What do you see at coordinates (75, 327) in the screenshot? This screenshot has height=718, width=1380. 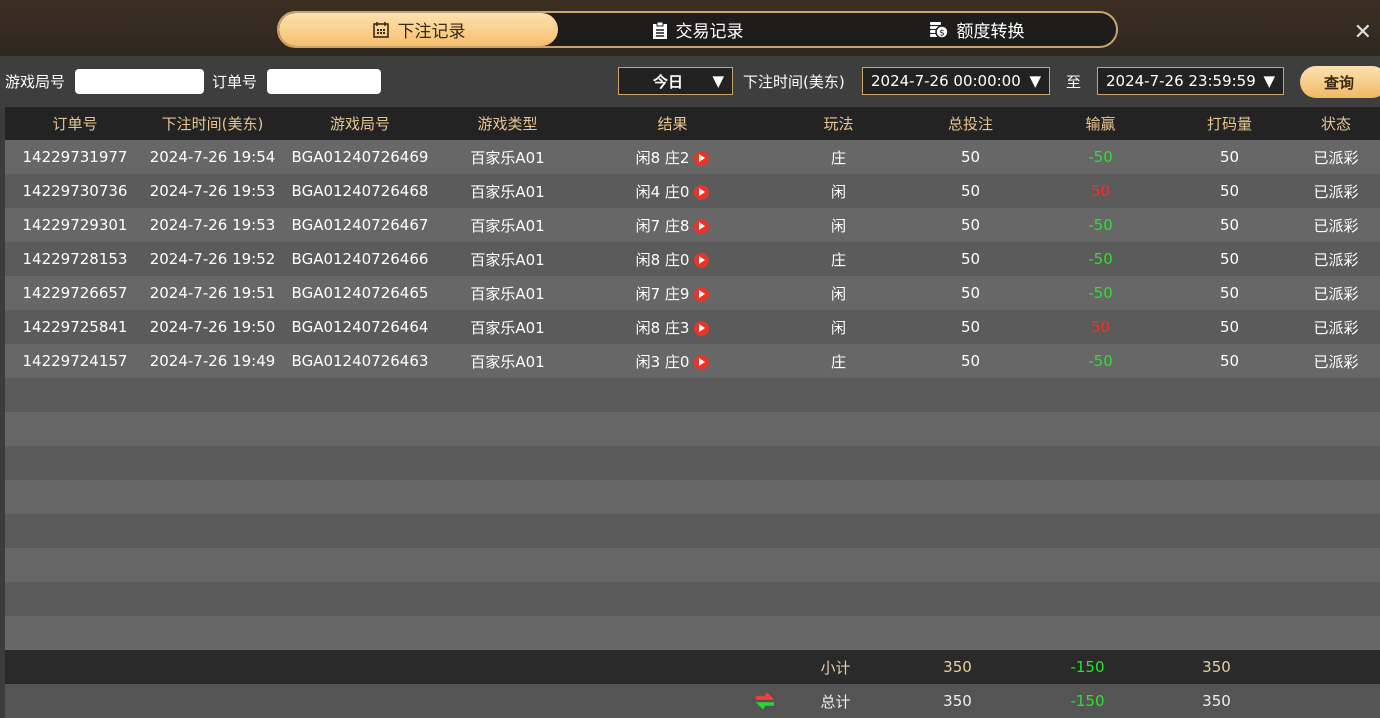 I see `order-number: 14229725841` at bounding box center [75, 327].